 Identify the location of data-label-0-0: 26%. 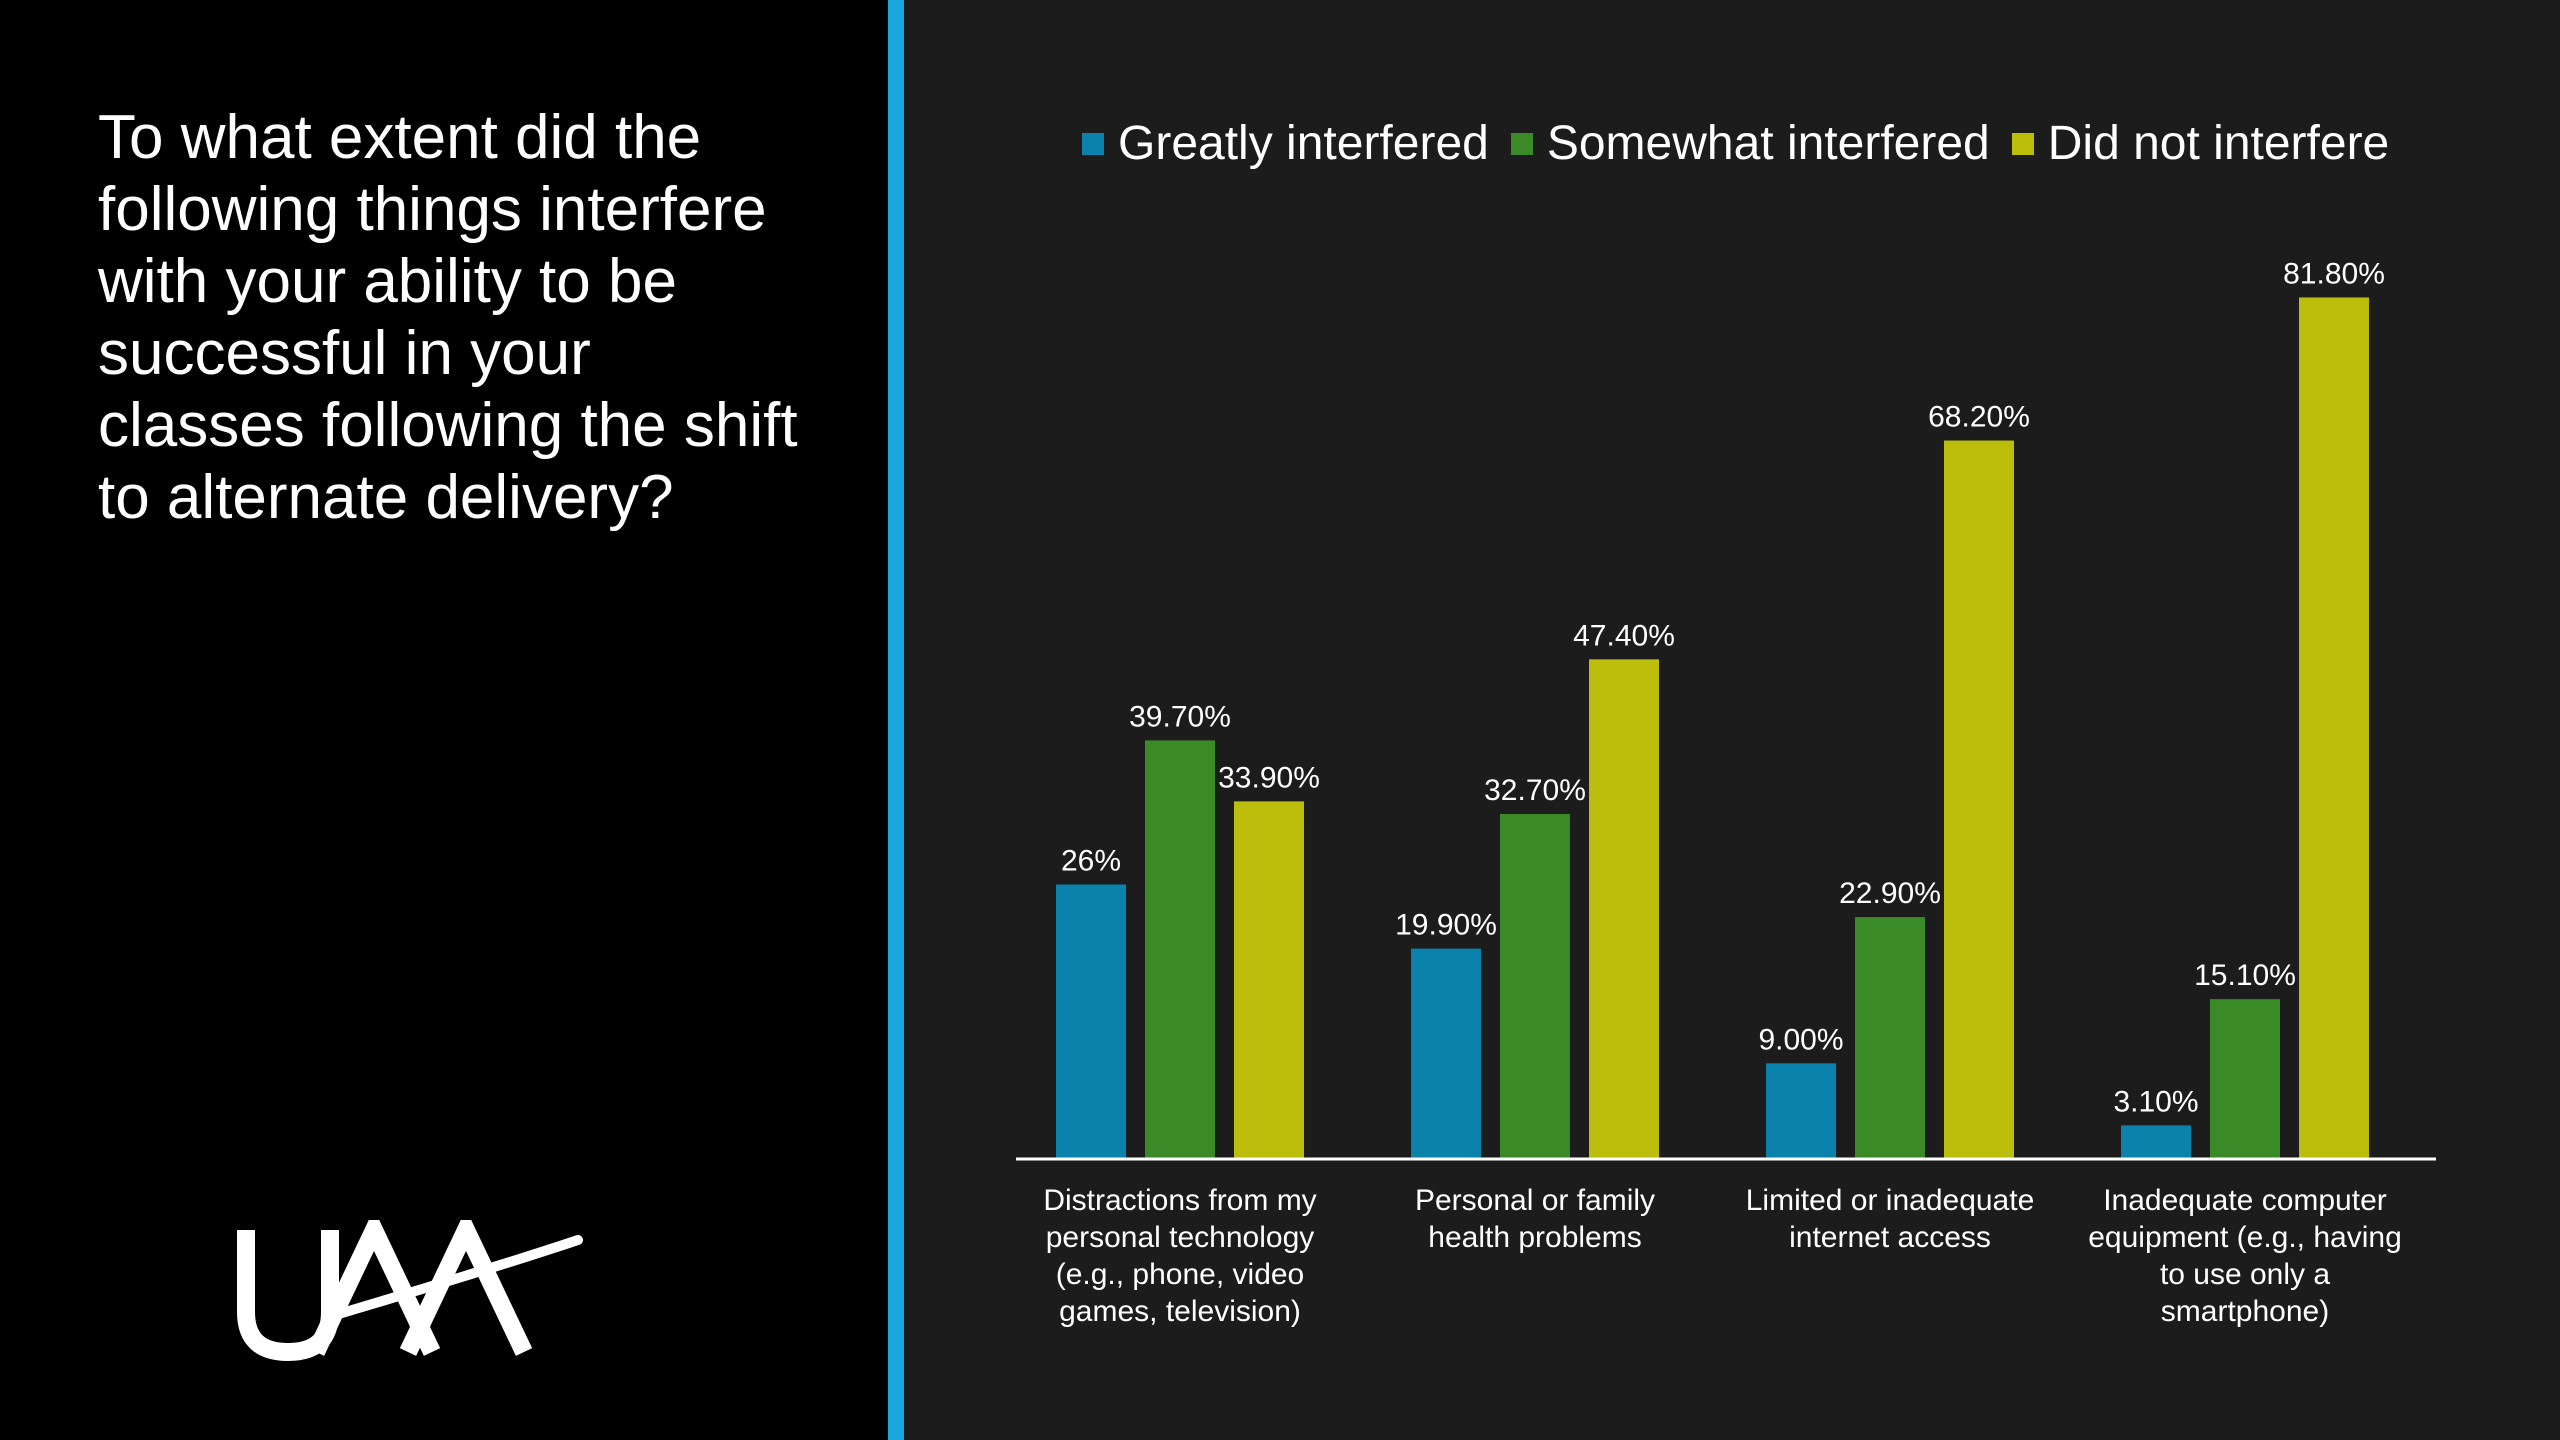
(1091, 860).